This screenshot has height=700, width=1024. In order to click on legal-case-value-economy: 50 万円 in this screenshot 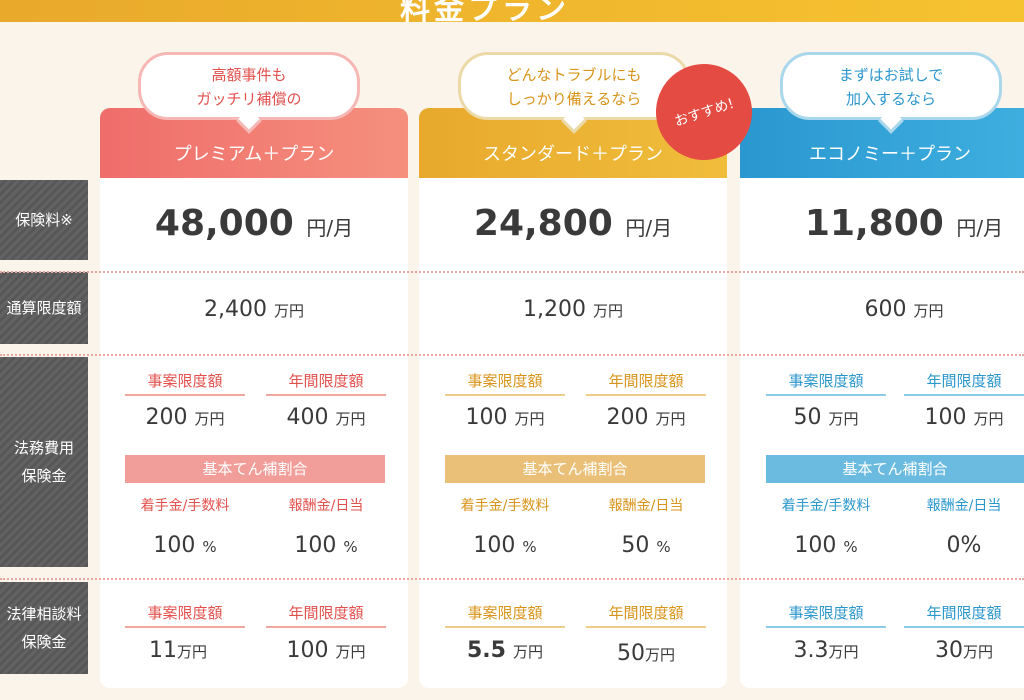, I will do `click(826, 417)`.